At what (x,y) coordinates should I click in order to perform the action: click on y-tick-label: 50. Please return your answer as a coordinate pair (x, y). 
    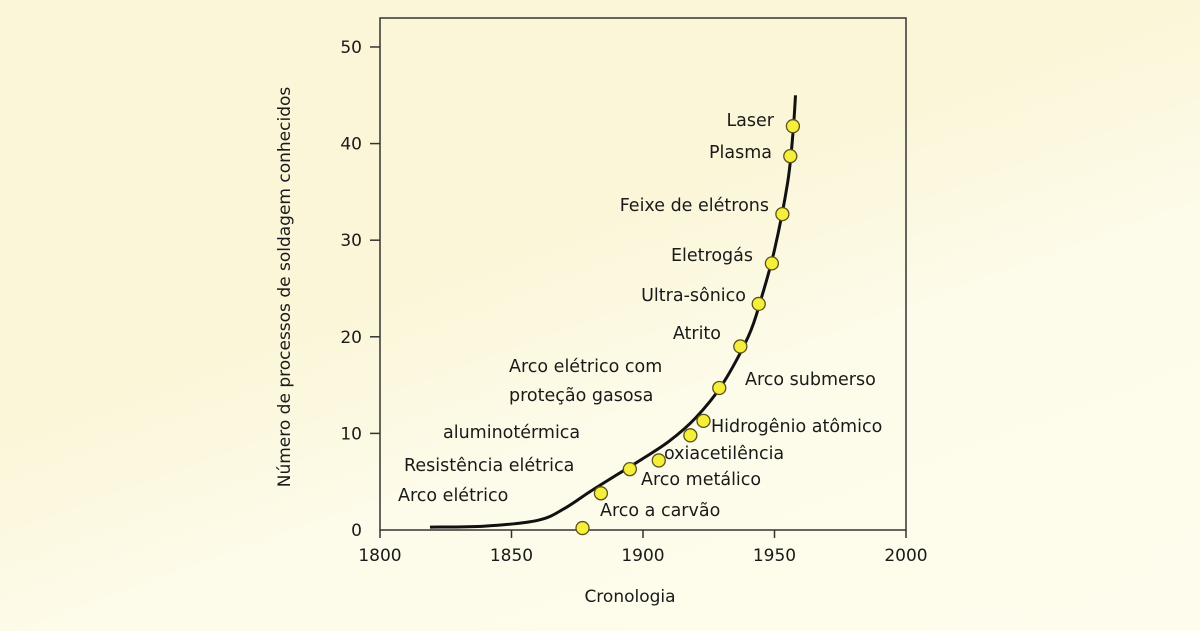
    Looking at the image, I should click on (351, 48).